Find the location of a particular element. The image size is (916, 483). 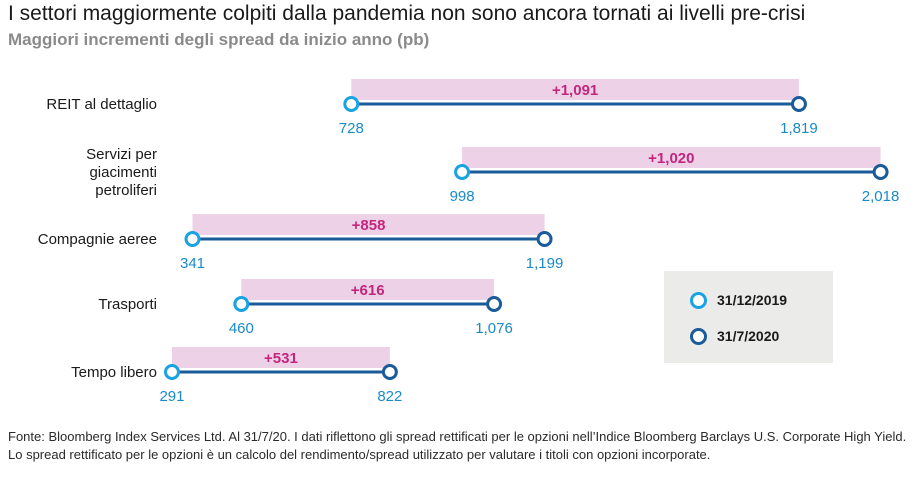

start-value-label: 341 is located at coordinates (192, 263).